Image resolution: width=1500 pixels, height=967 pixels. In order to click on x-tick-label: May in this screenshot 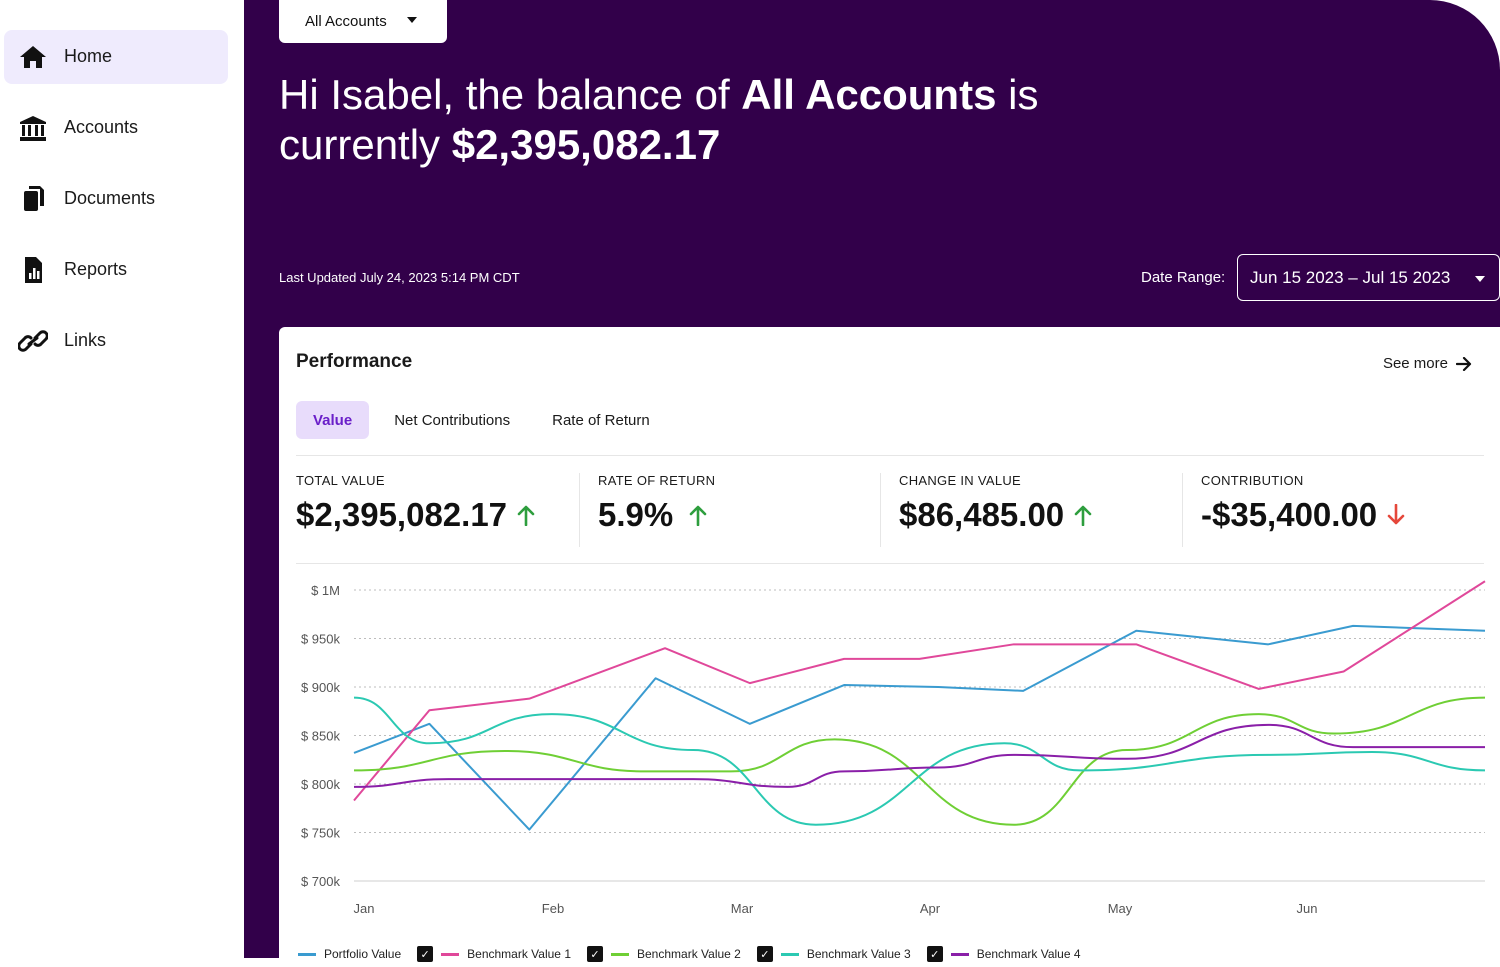, I will do `click(1120, 908)`.